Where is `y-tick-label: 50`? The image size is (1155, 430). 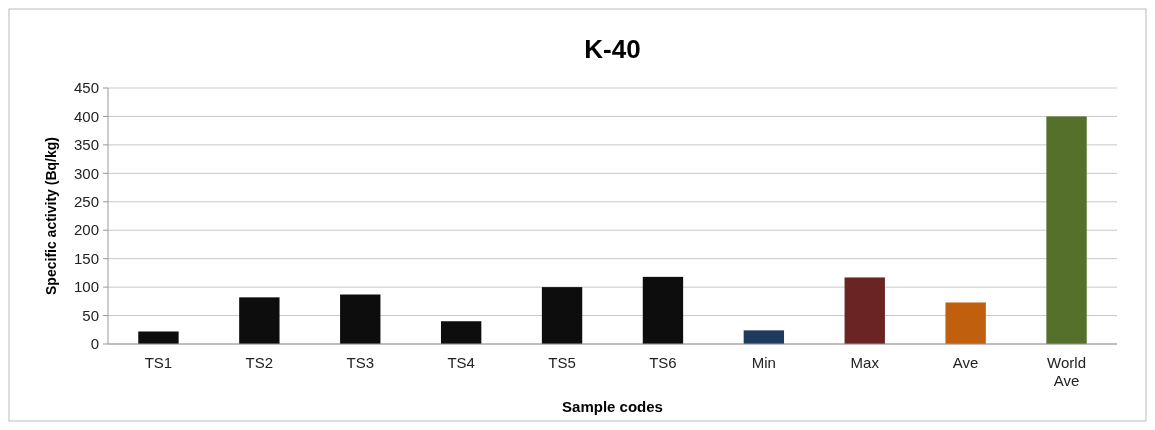 y-tick-label: 50 is located at coordinates (90, 315).